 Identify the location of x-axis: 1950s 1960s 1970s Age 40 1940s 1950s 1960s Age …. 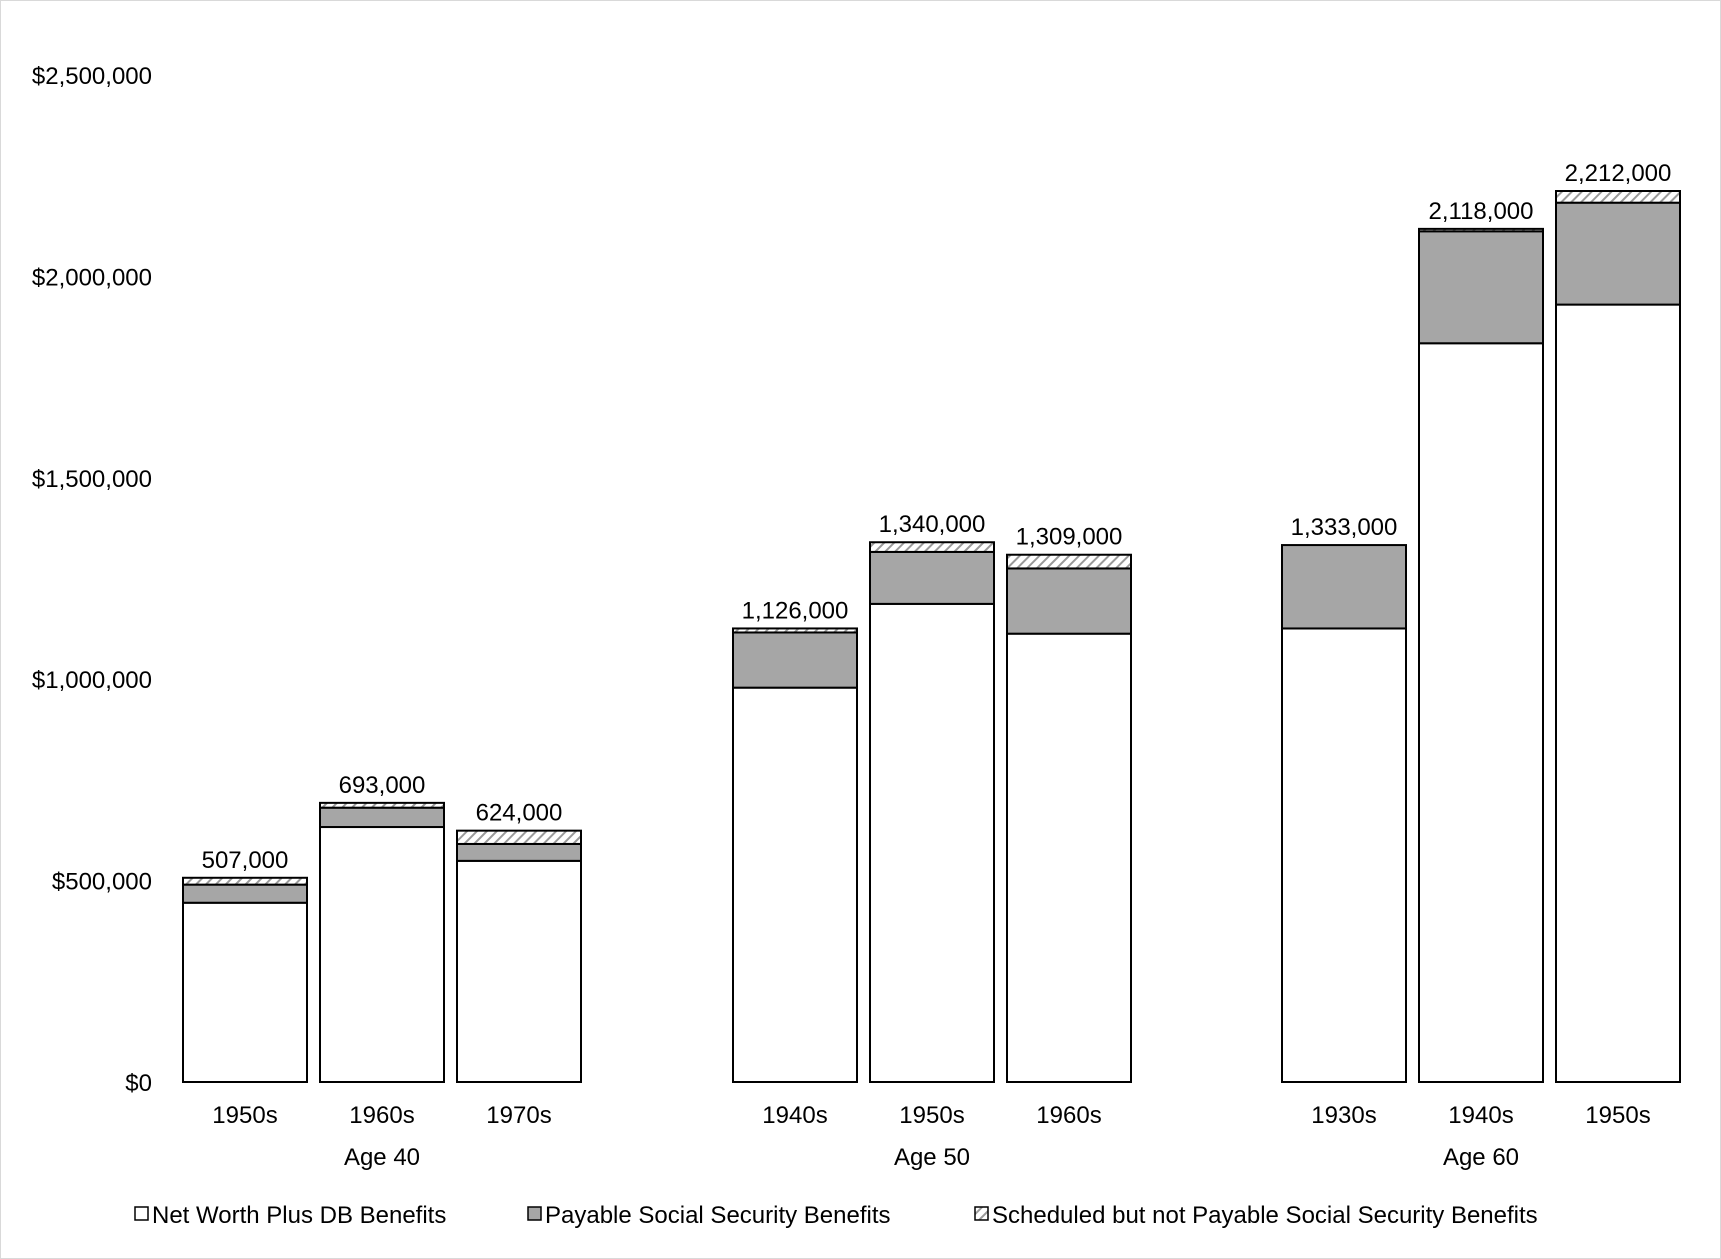
(931, 1136).